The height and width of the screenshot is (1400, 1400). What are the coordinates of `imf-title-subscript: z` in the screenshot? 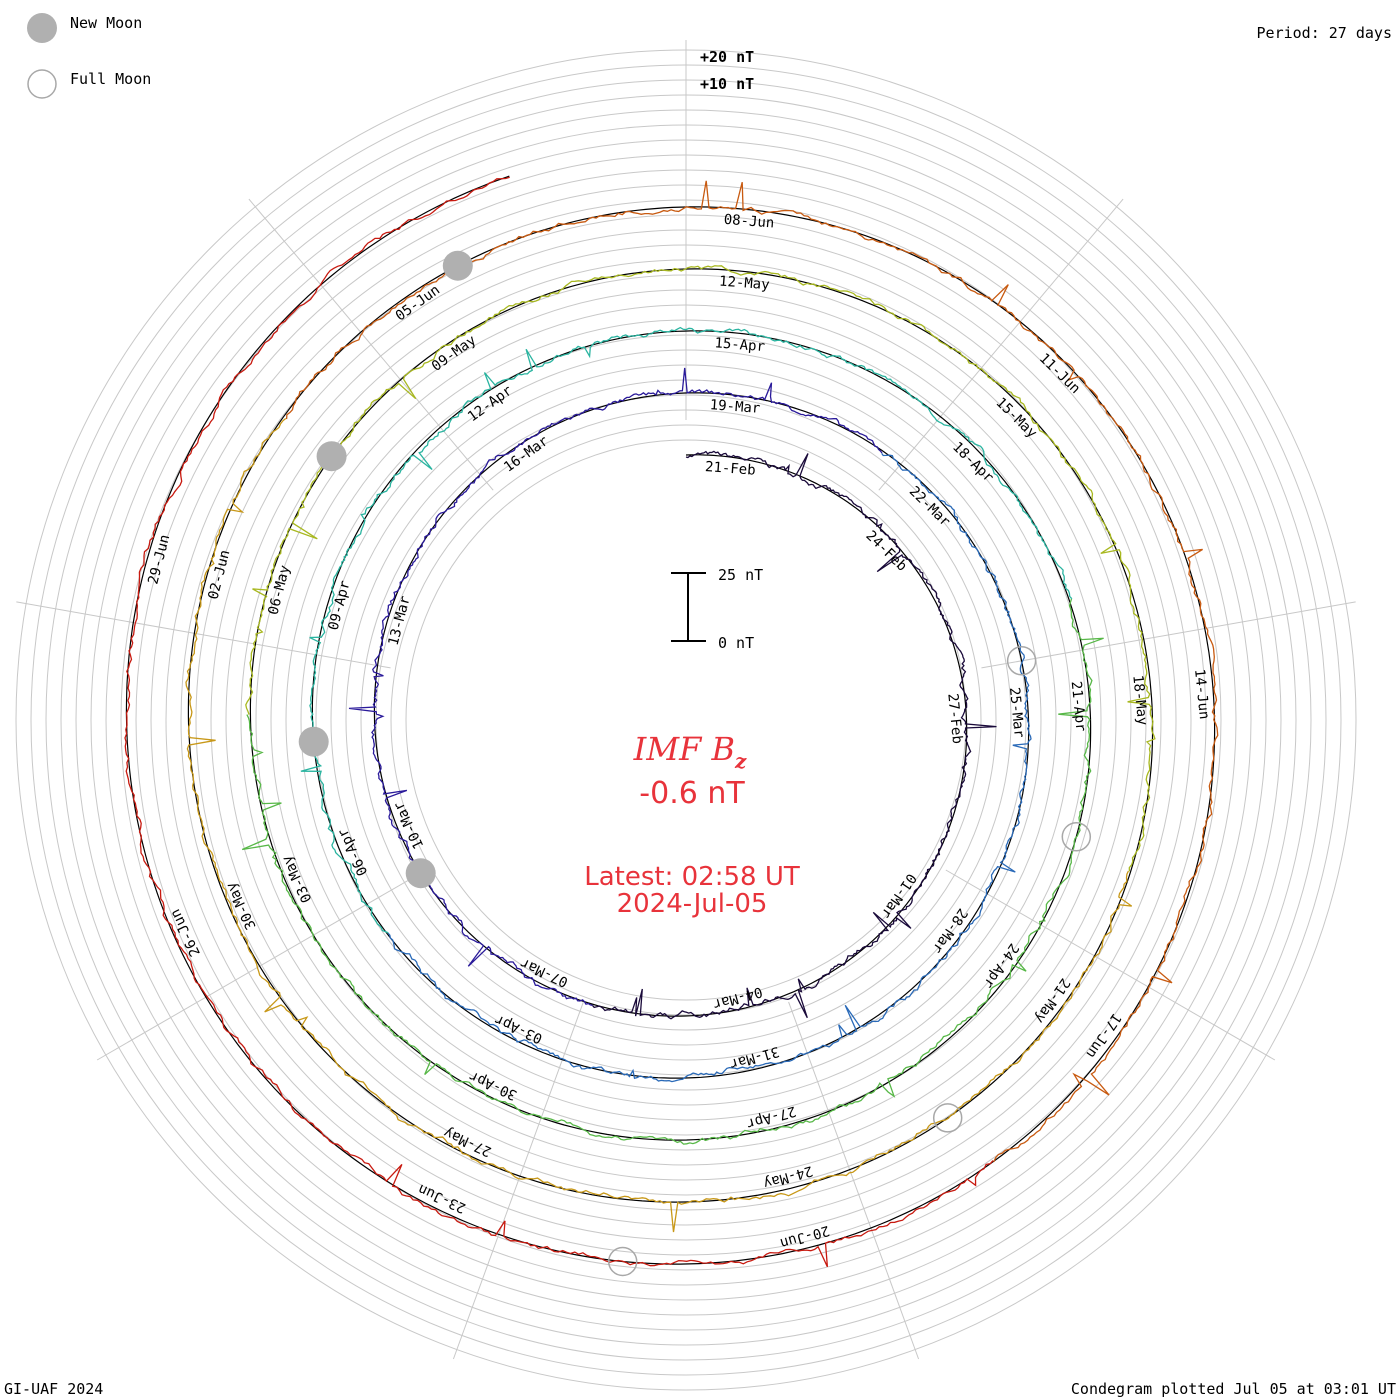 It's located at (740, 761).